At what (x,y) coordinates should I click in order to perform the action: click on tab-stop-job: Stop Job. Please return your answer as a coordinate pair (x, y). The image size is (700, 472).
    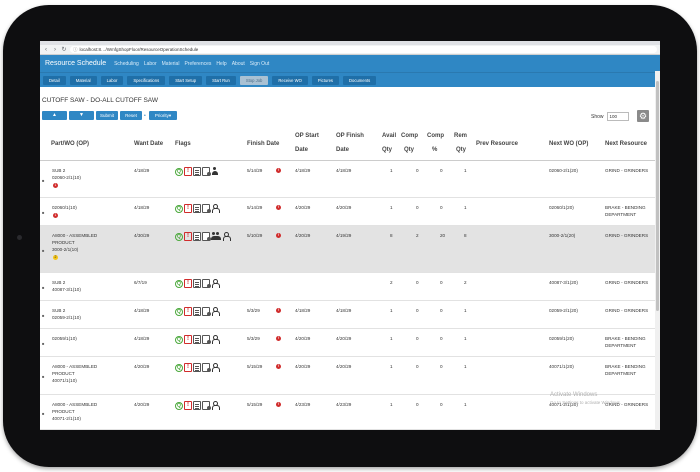
    Looking at the image, I should click on (254, 80).